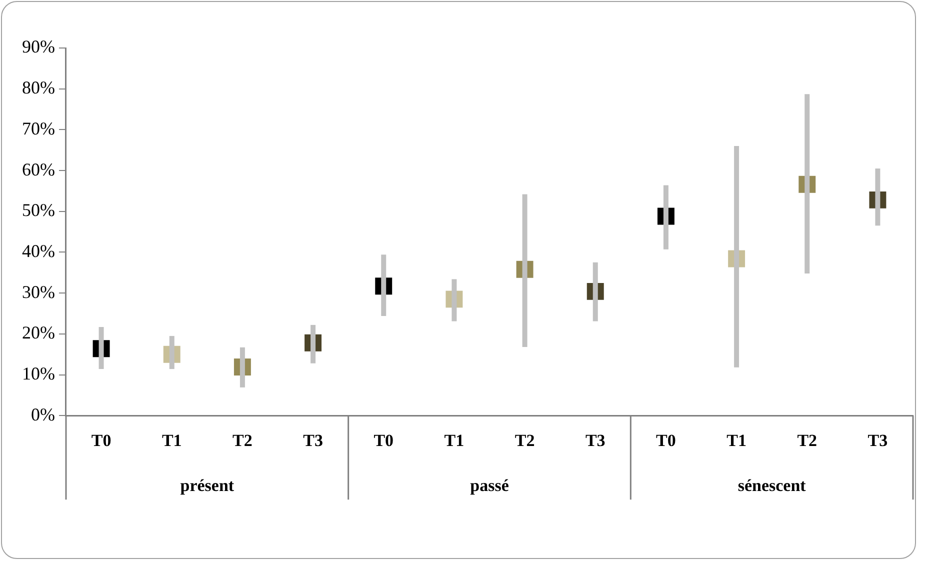  I want to click on text: présent, so click(207, 485).